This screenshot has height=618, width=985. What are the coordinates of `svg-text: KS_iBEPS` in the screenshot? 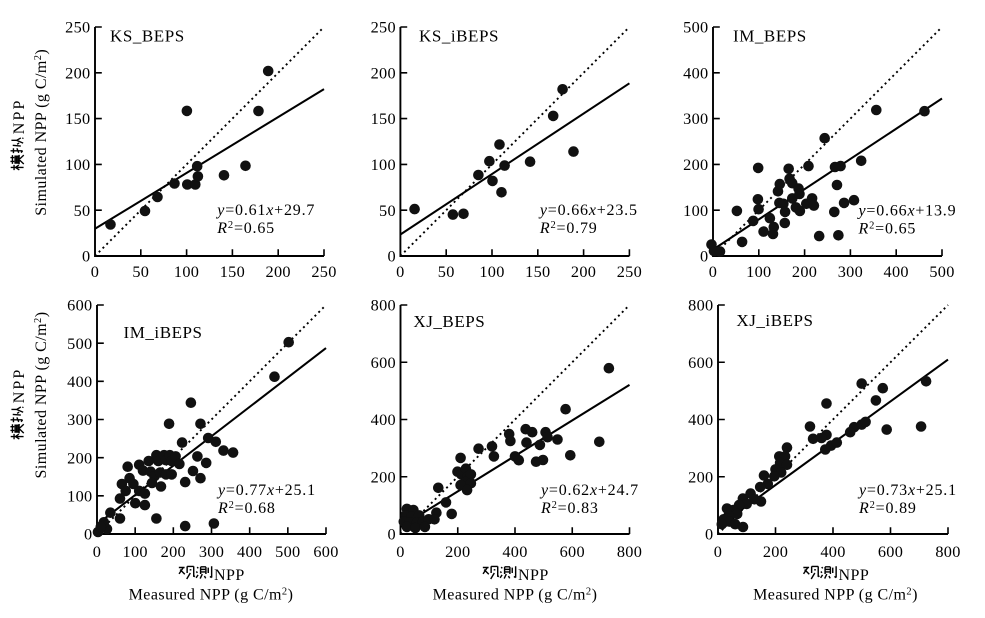 It's located at (459, 35).